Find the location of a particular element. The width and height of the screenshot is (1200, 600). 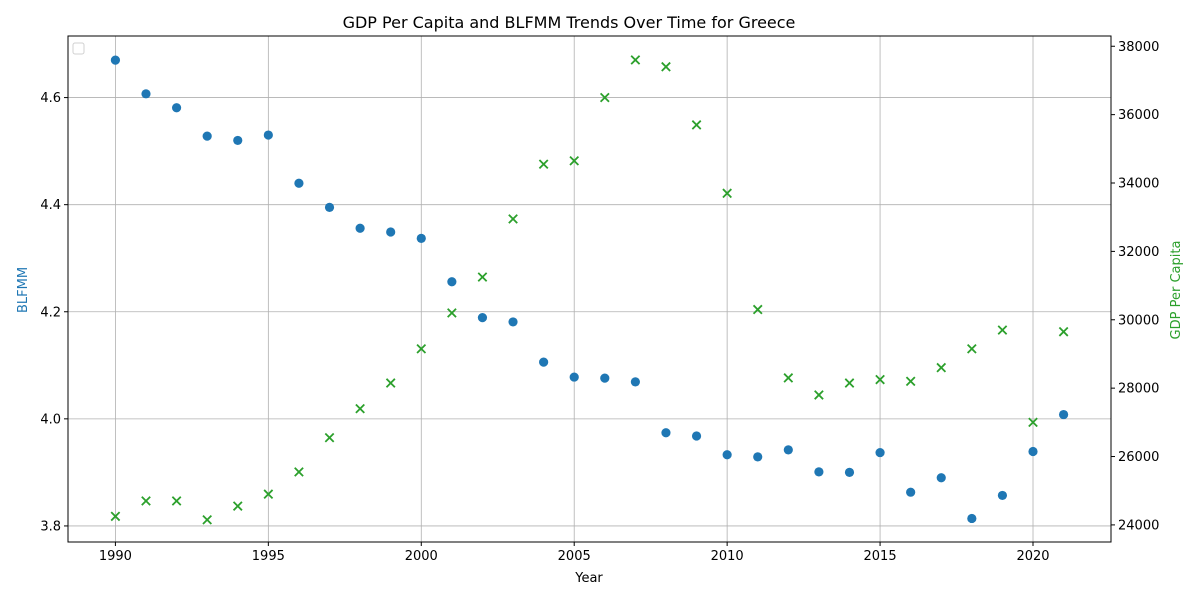

left-tick-label: 4.4 is located at coordinates (50, 205).